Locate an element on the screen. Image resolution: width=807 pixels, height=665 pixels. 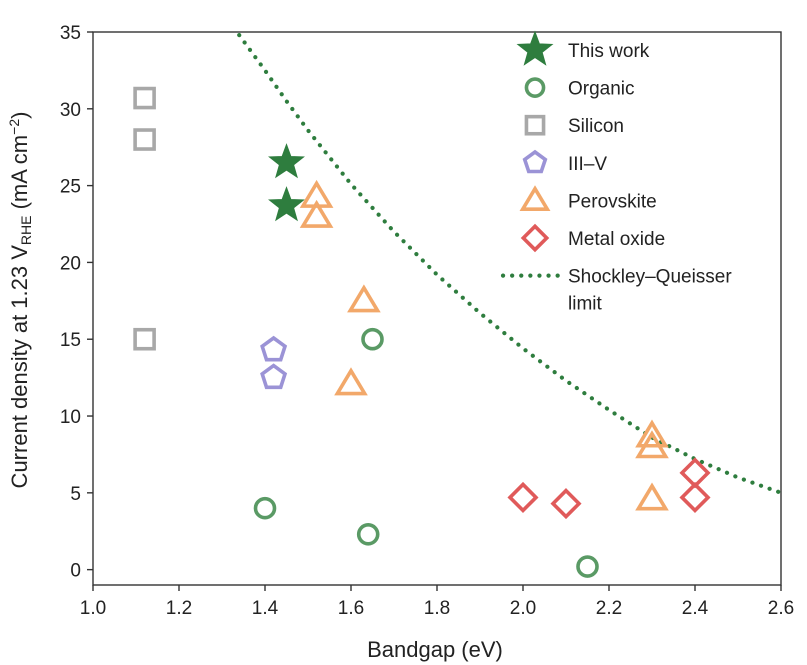
legend-this-work-label: This work is located at coordinates (609, 51).